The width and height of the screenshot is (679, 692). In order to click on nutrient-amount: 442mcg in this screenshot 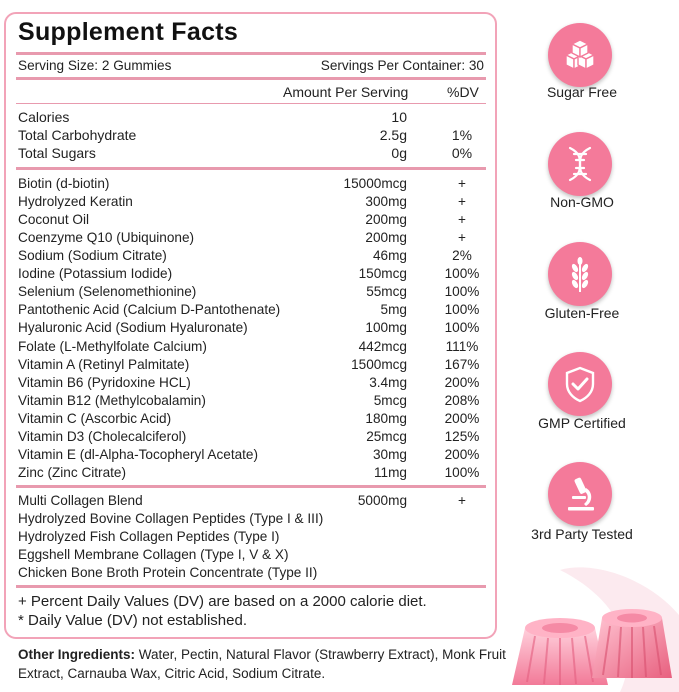, I will do `click(382, 346)`.